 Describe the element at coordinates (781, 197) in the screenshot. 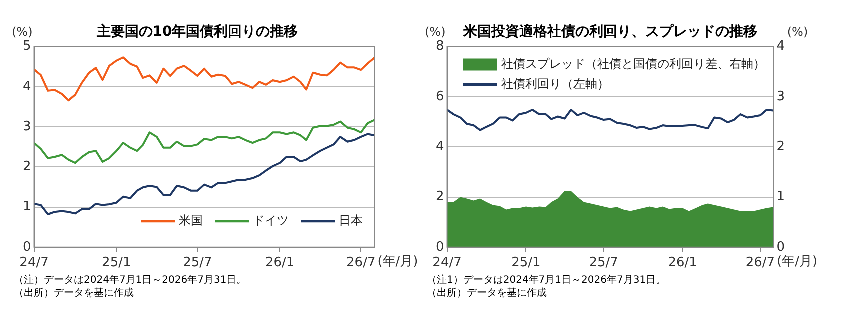

I see `y2-tick-label: 1` at that location.